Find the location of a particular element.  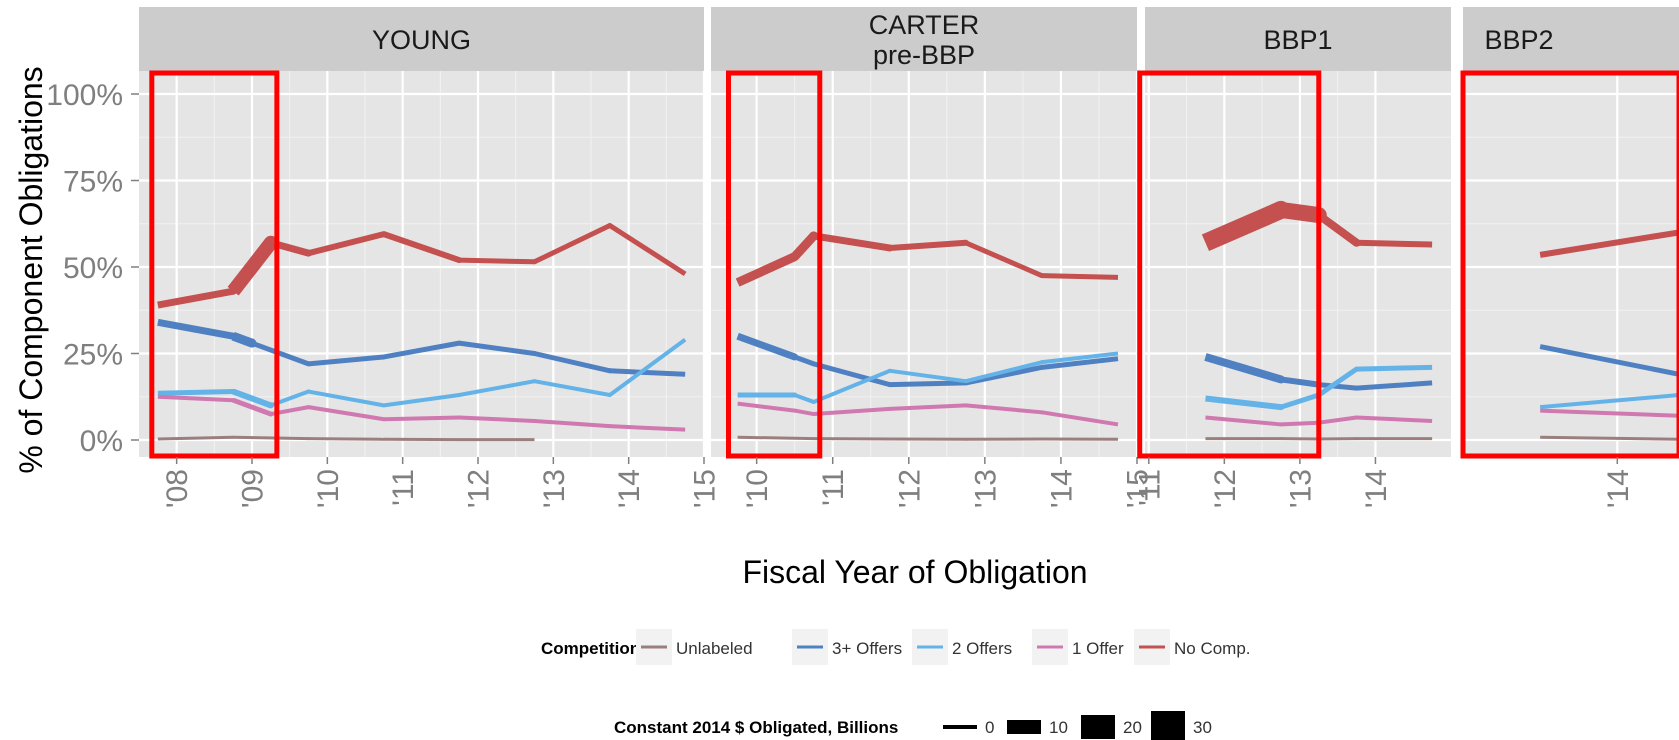

size-legend-item: 20 is located at coordinates (1111, 727).